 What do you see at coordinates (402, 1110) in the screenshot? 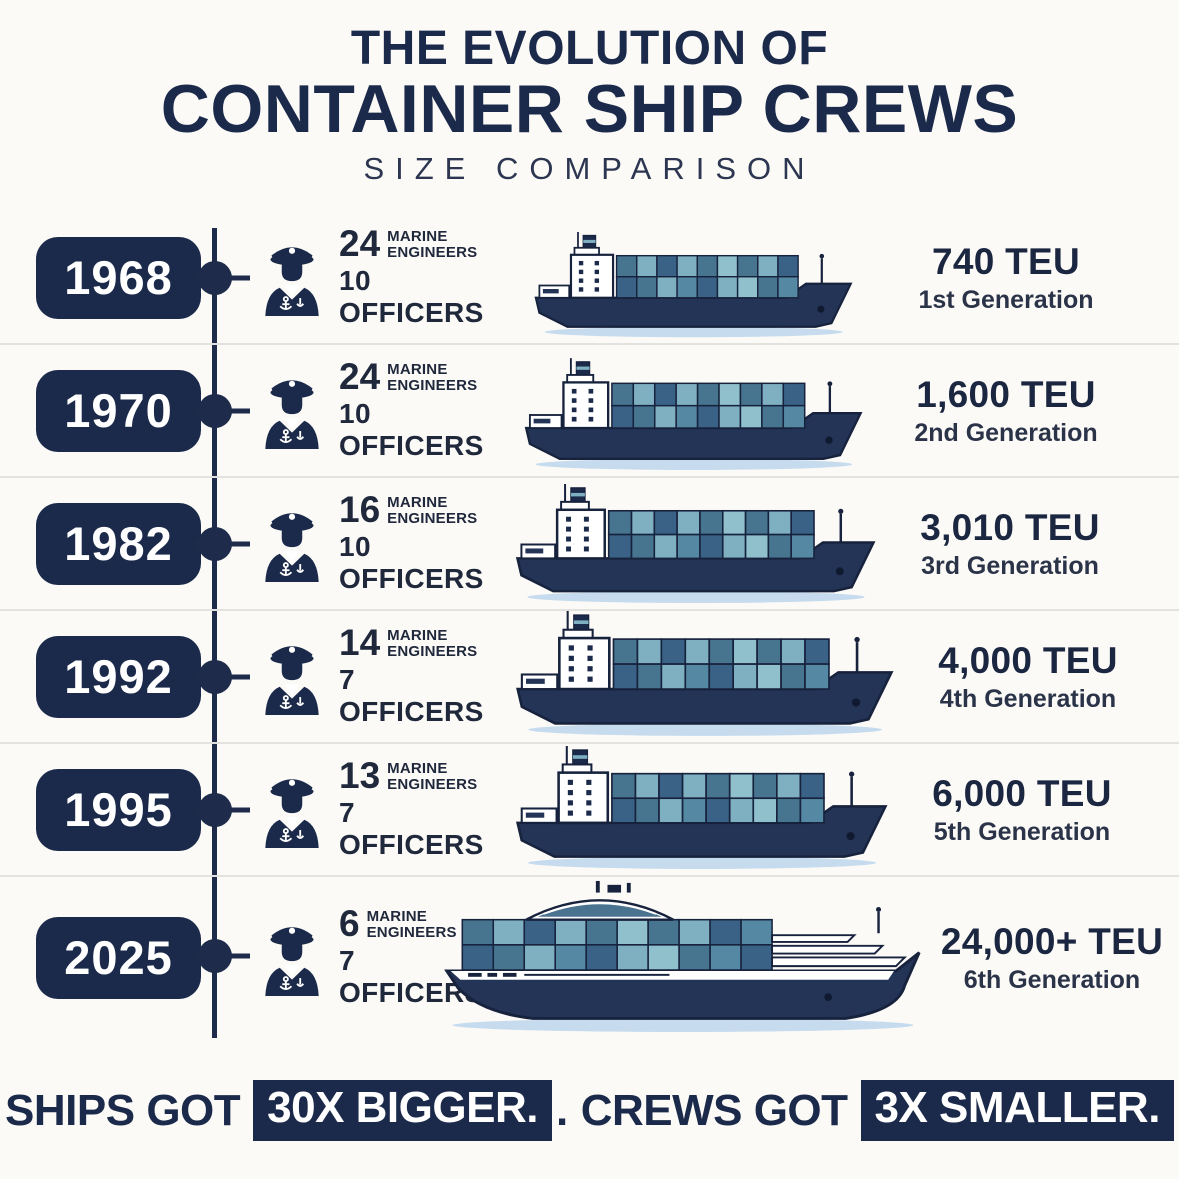
I see `footer-highlight-bigger: 30X BIGGER.` at bounding box center [402, 1110].